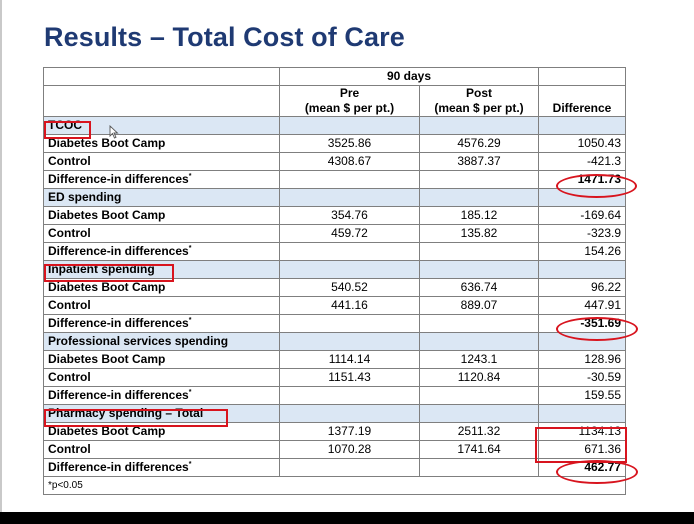 The image size is (694, 524). What do you see at coordinates (582, 161) in the screenshot?
I see `cell-difference: -421.3` at bounding box center [582, 161].